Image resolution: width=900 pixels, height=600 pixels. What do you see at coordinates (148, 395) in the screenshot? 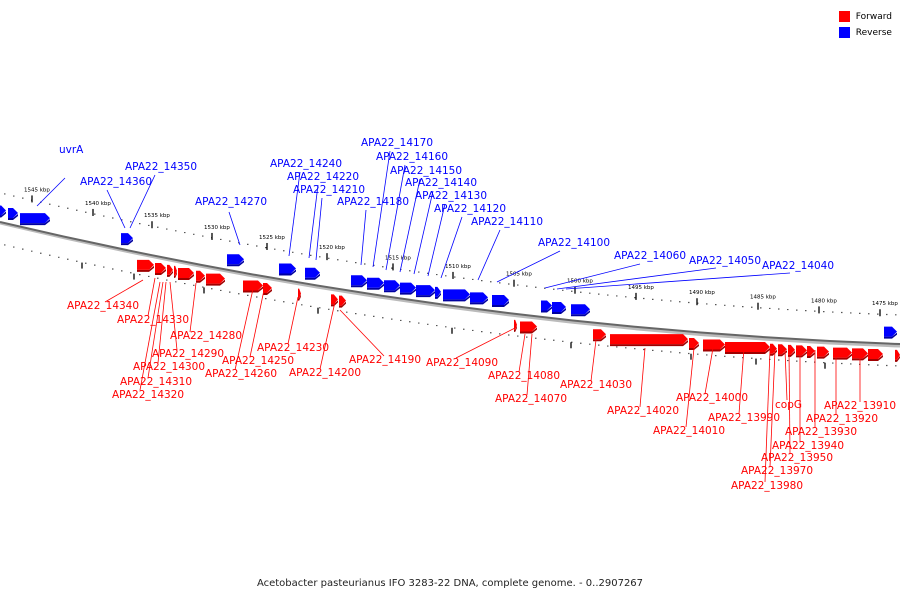
I see `forward-gene-label: APA22_14320` at bounding box center [148, 395].